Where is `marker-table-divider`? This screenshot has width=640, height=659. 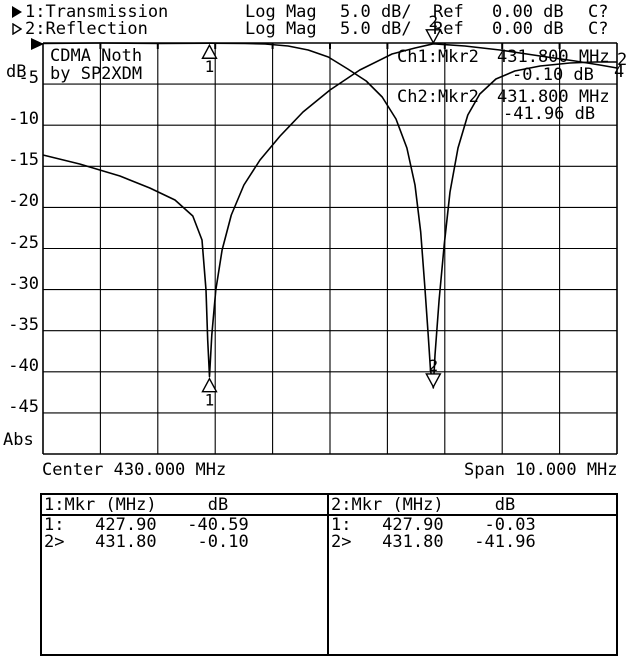
marker-table-divider is located at coordinates (328, 574).